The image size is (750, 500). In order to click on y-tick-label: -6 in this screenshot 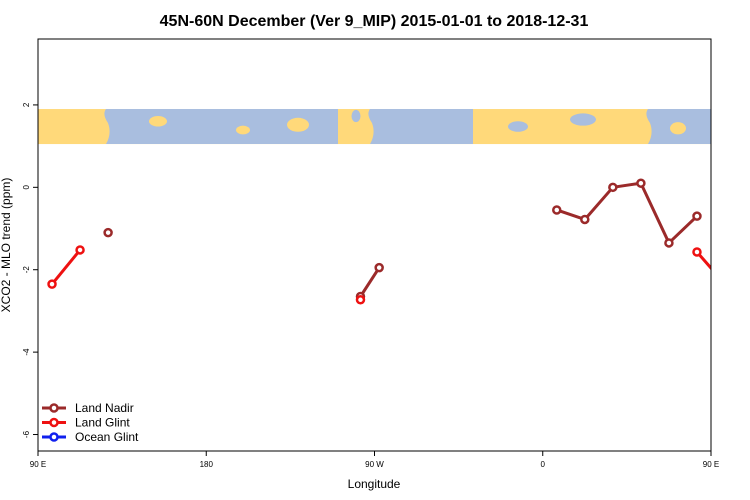, I will do `click(26, 434)`.